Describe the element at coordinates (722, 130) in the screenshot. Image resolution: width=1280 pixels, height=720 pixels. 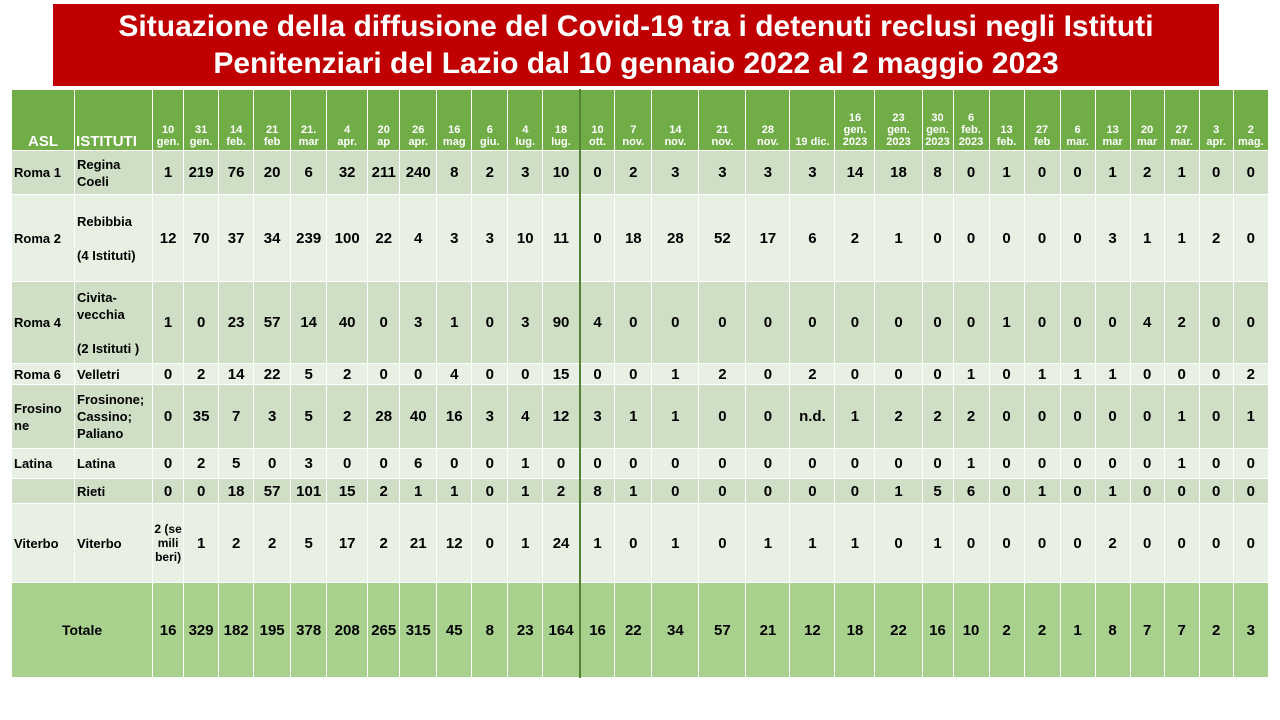
I see `date-part: 21` at that location.